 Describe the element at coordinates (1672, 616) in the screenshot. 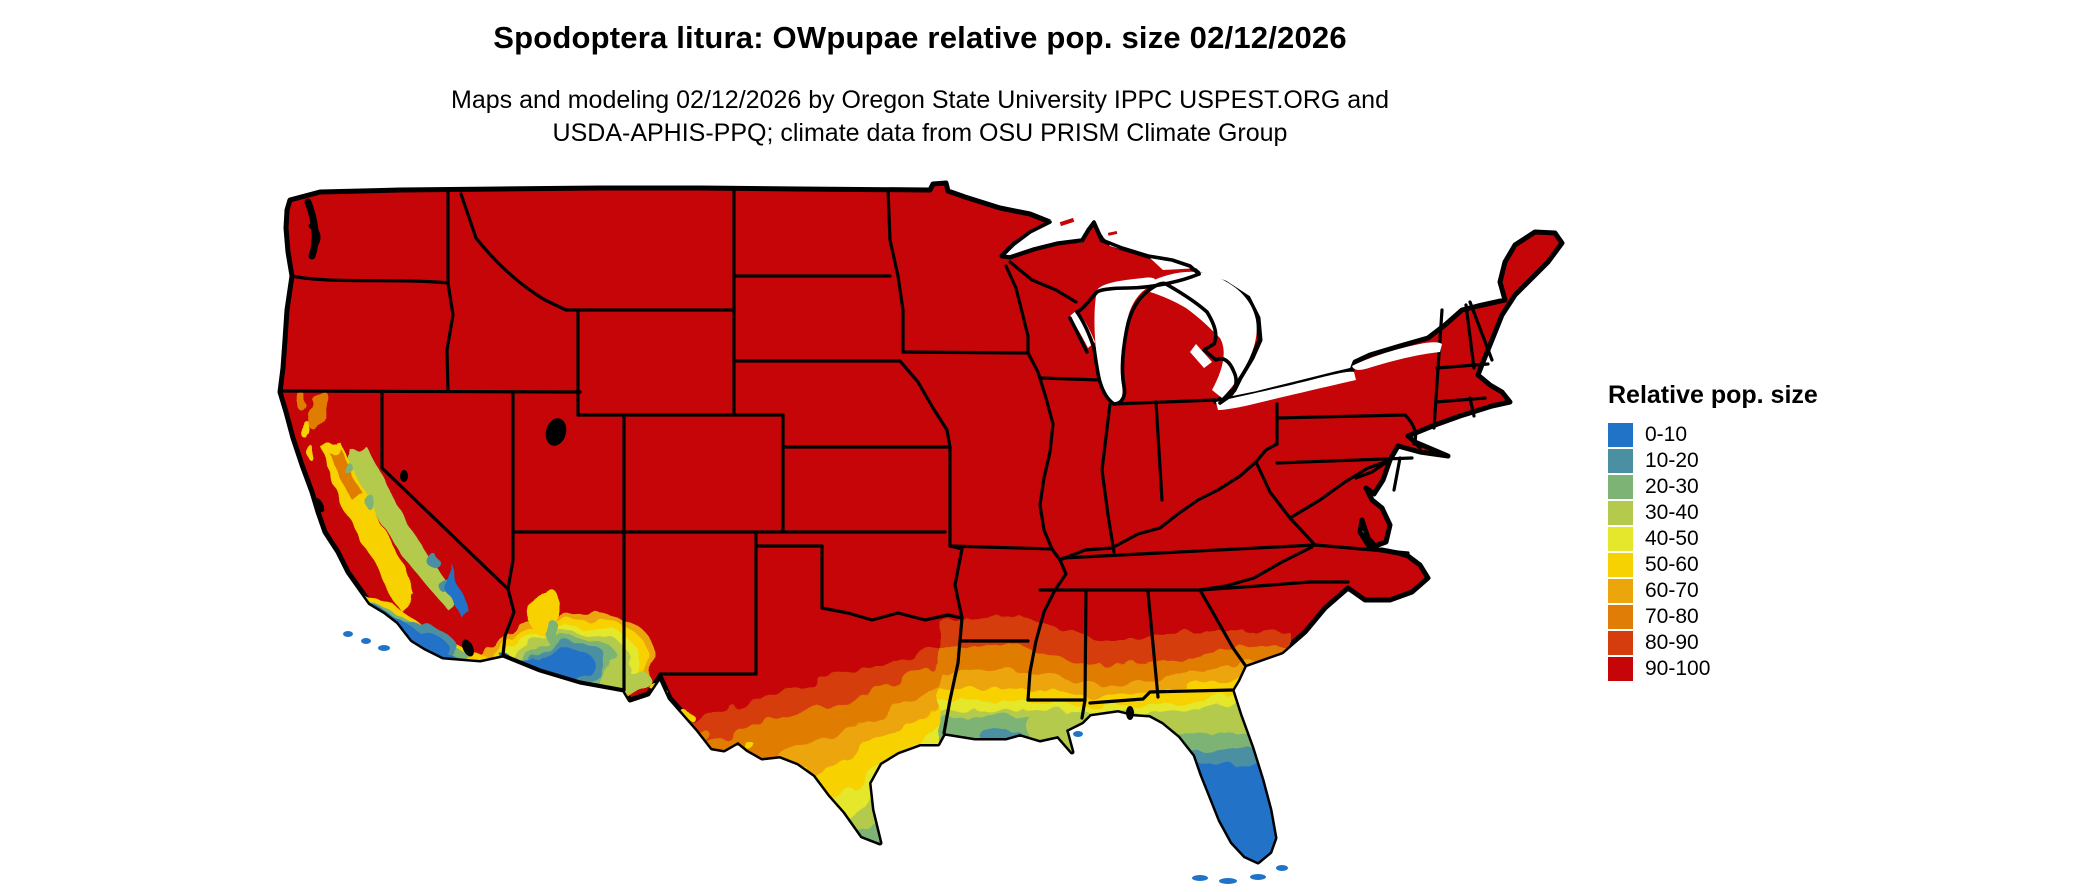

I see `legend-label: 70-80` at that location.